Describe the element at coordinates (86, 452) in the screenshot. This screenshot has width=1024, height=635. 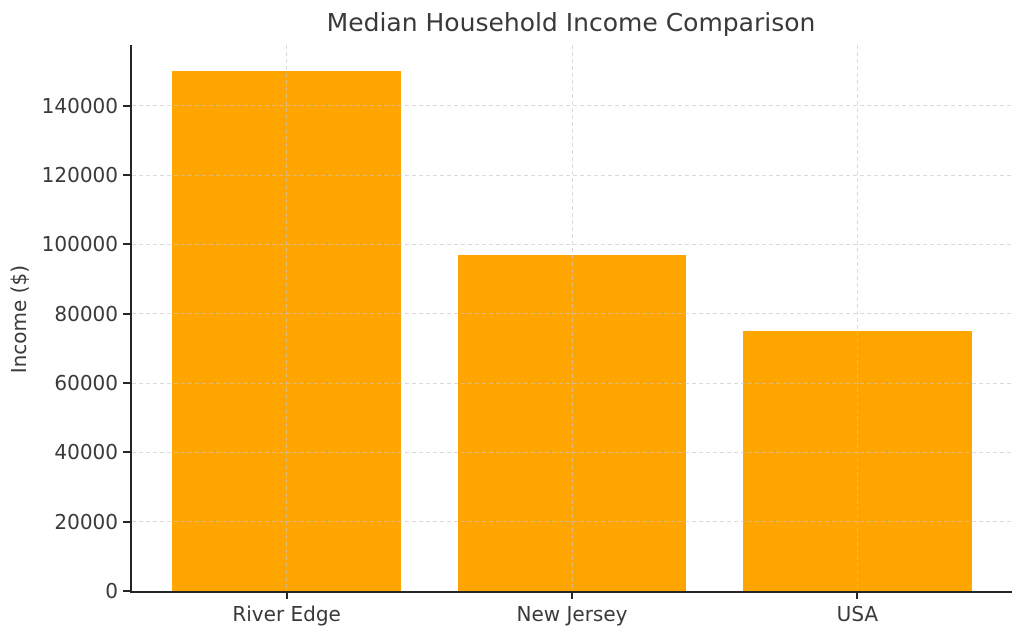
I see `y-tick-label: 40000` at that location.